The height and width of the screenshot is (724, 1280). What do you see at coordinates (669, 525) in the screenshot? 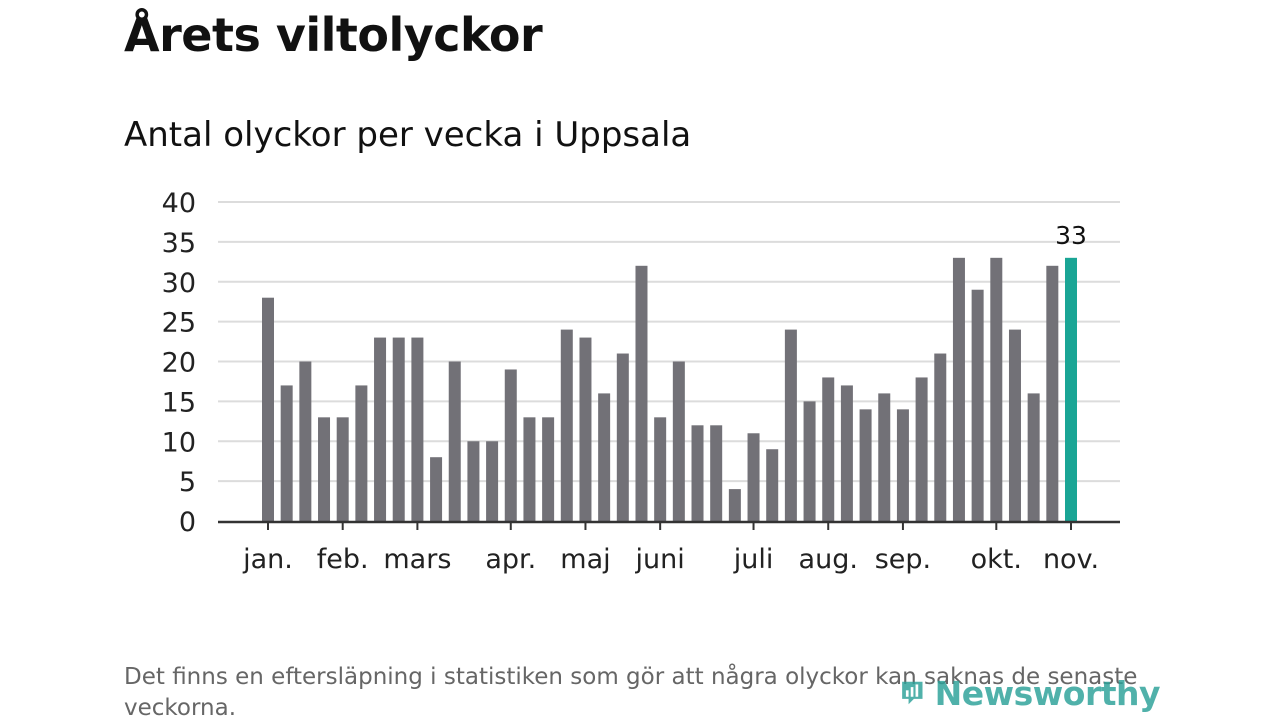
I see `axes` at bounding box center [669, 525].